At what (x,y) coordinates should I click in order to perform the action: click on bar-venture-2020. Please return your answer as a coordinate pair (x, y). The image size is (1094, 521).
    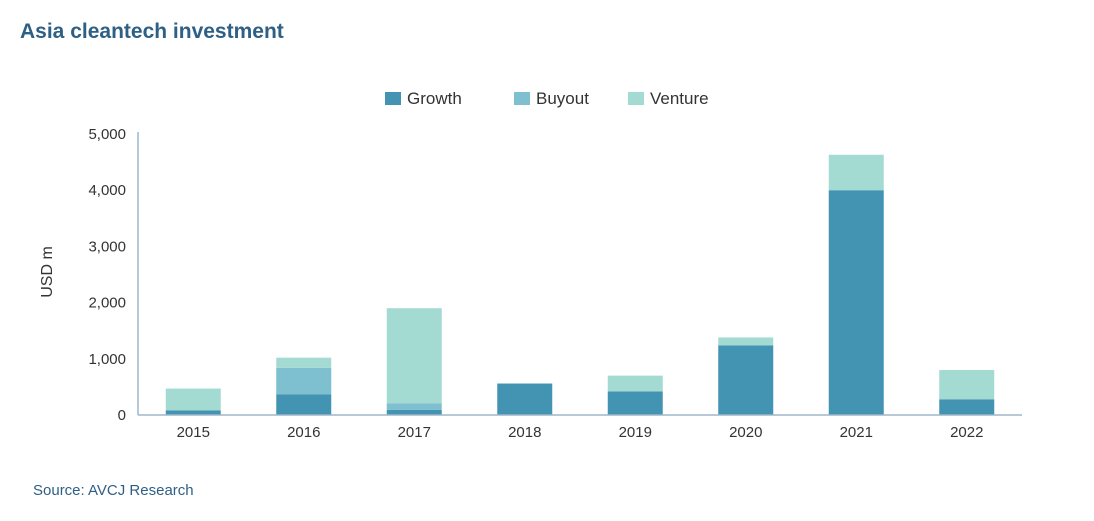
    Looking at the image, I should click on (746, 341).